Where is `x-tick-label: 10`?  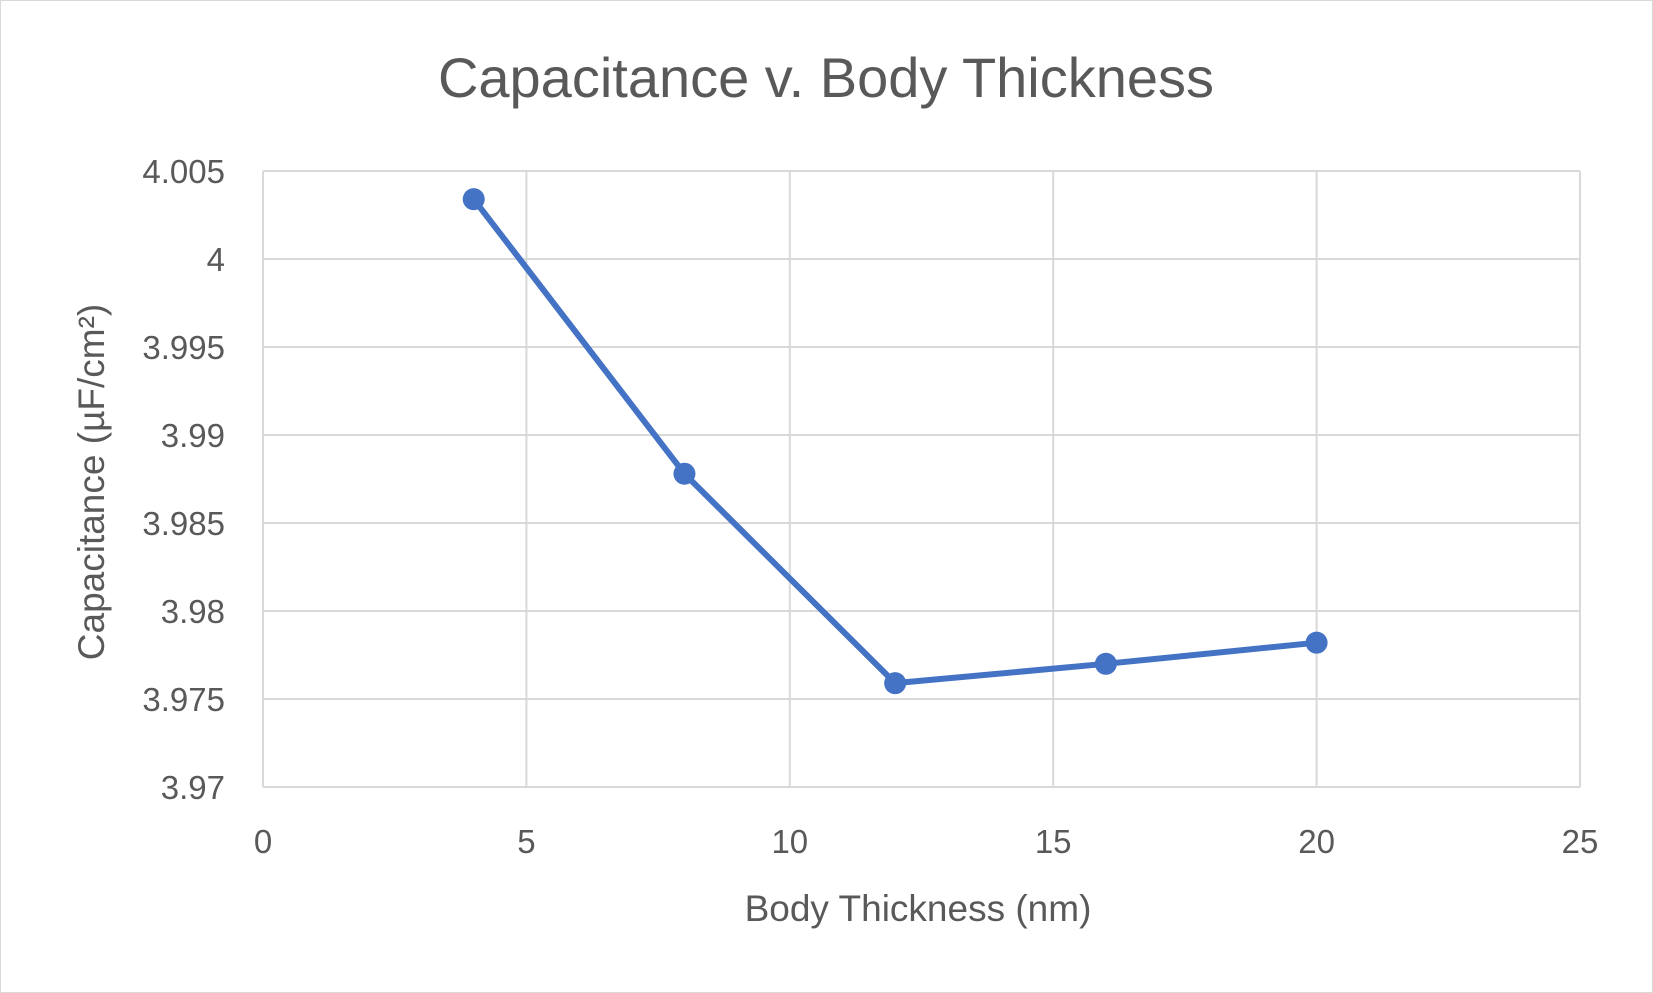 x-tick-label: 10 is located at coordinates (789, 841).